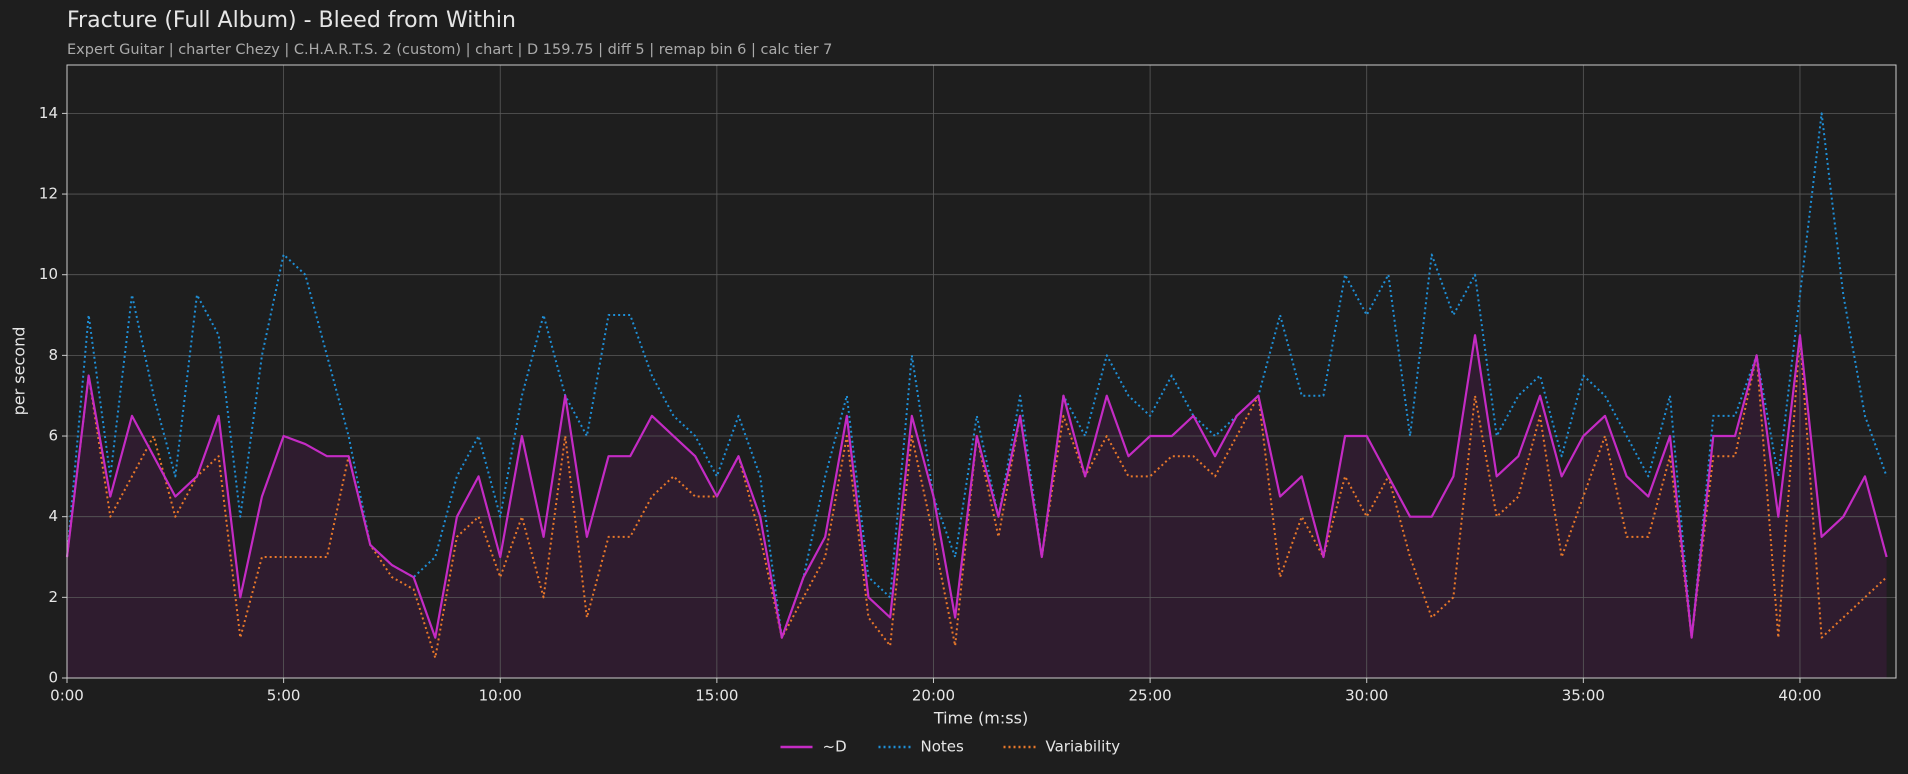 The width and height of the screenshot is (1908, 774). What do you see at coordinates (48, 113) in the screenshot?
I see `y-tick-label: 14` at bounding box center [48, 113].